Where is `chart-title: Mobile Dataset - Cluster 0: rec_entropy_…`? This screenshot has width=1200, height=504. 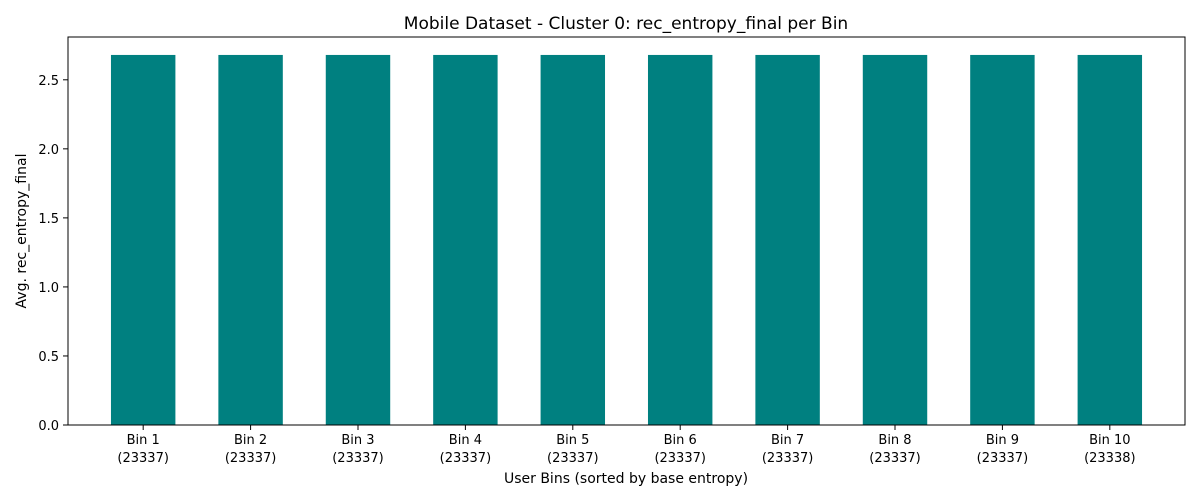
chart-title: Mobile Dataset - Cluster 0: rec_entropy_… is located at coordinates (626, 24).